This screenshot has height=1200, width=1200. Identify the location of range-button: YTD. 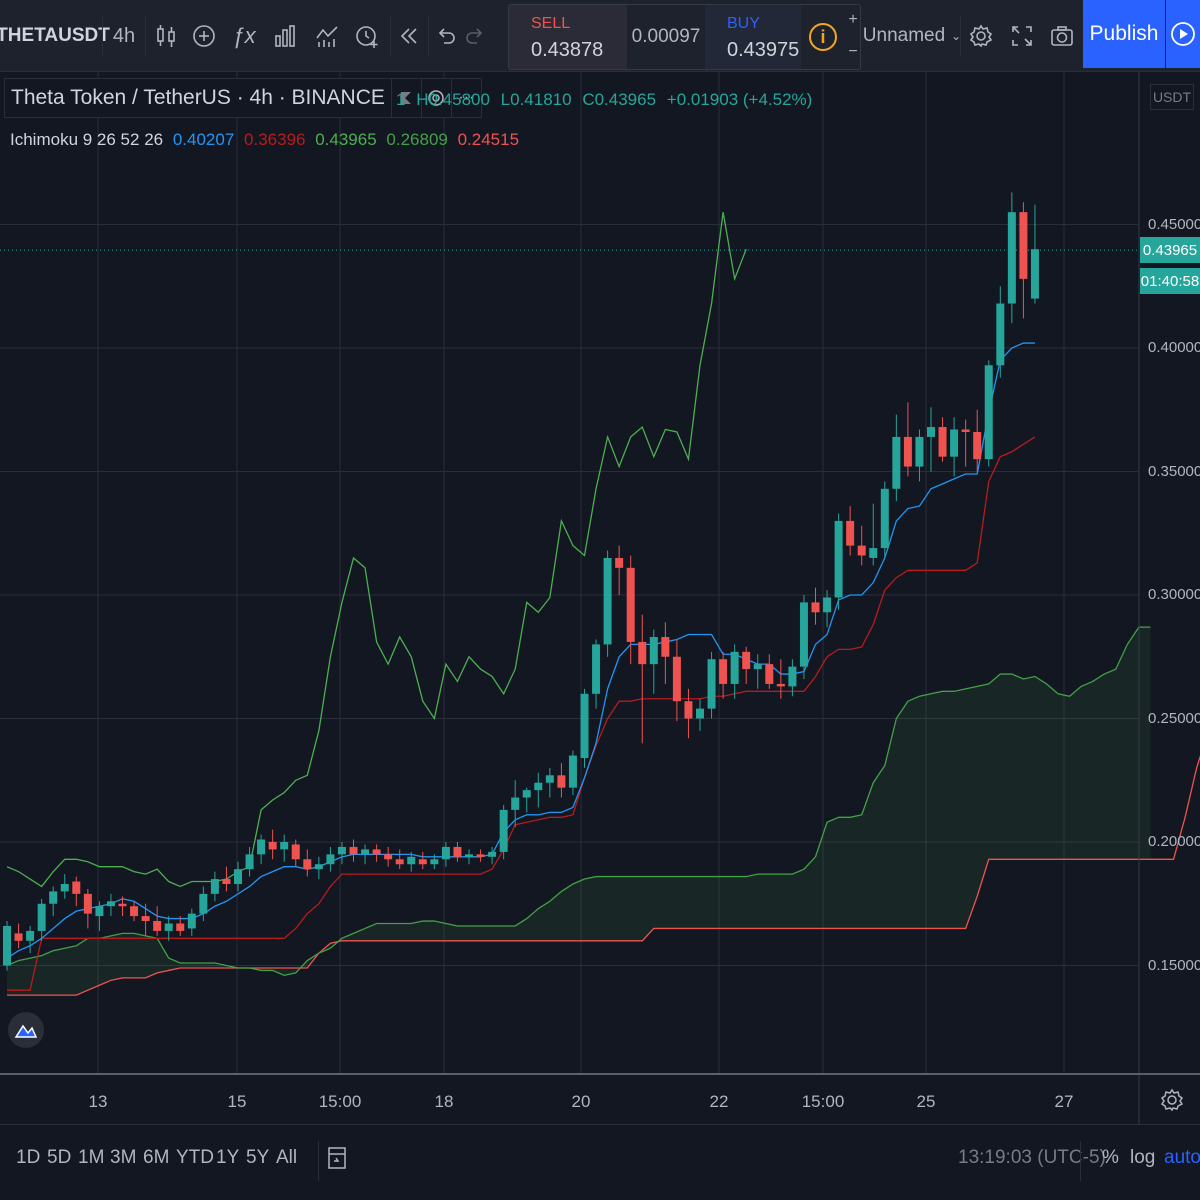
(195, 1157).